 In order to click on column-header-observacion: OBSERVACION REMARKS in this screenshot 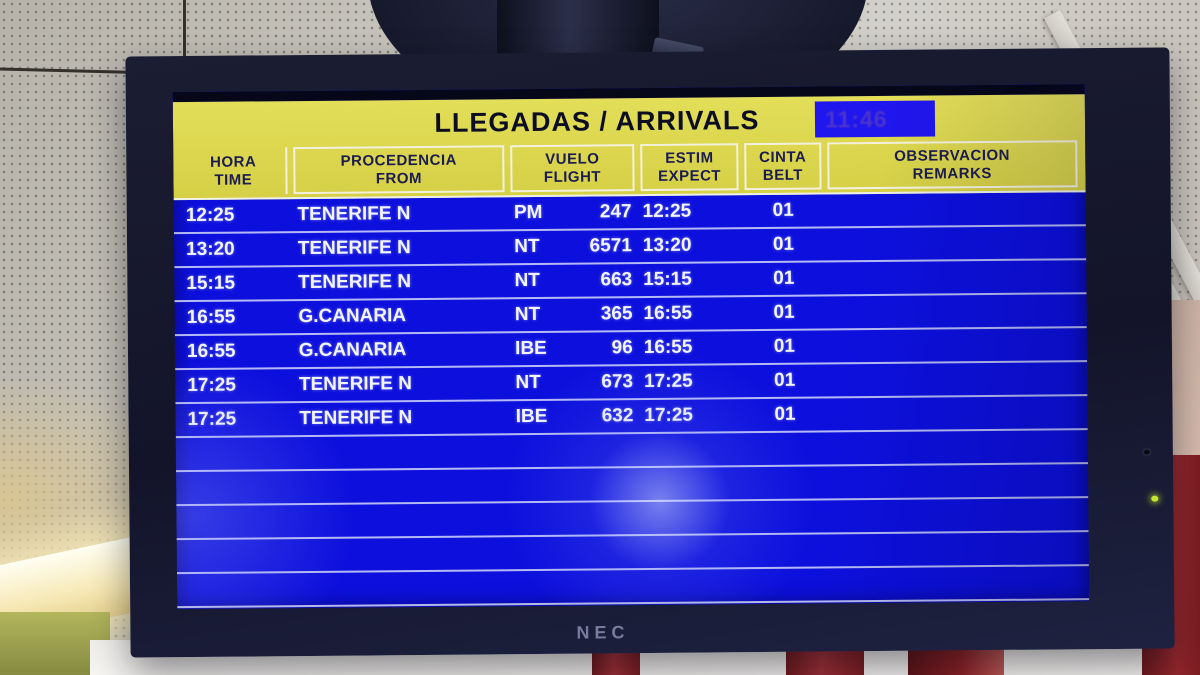, I will do `click(952, 165)`.